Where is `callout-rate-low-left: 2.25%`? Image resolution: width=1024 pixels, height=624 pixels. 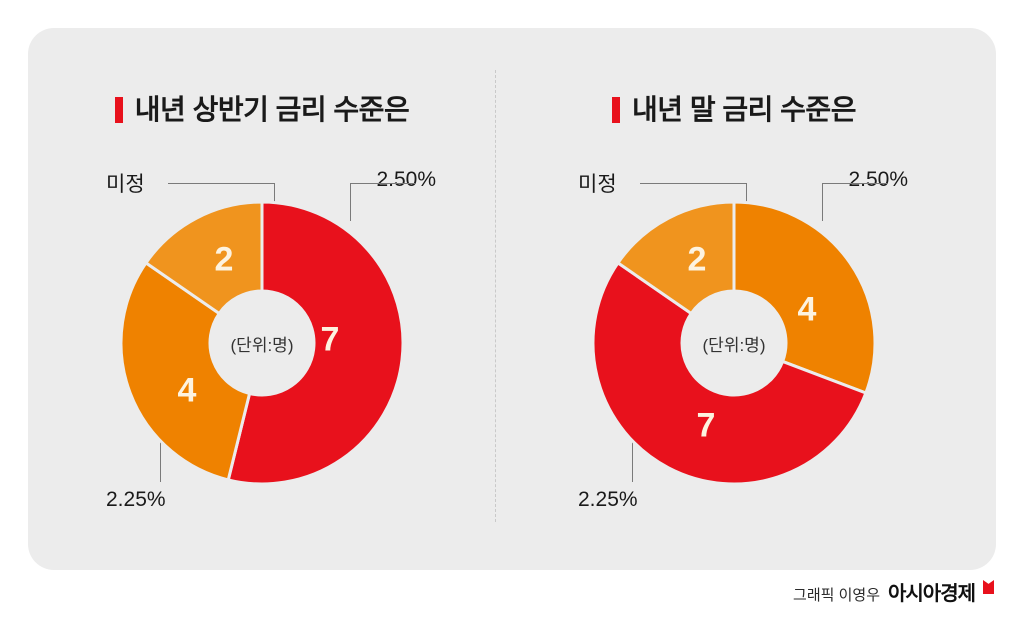 callout-rate-low-left: 2.25% is located at coordinates (136, 499).